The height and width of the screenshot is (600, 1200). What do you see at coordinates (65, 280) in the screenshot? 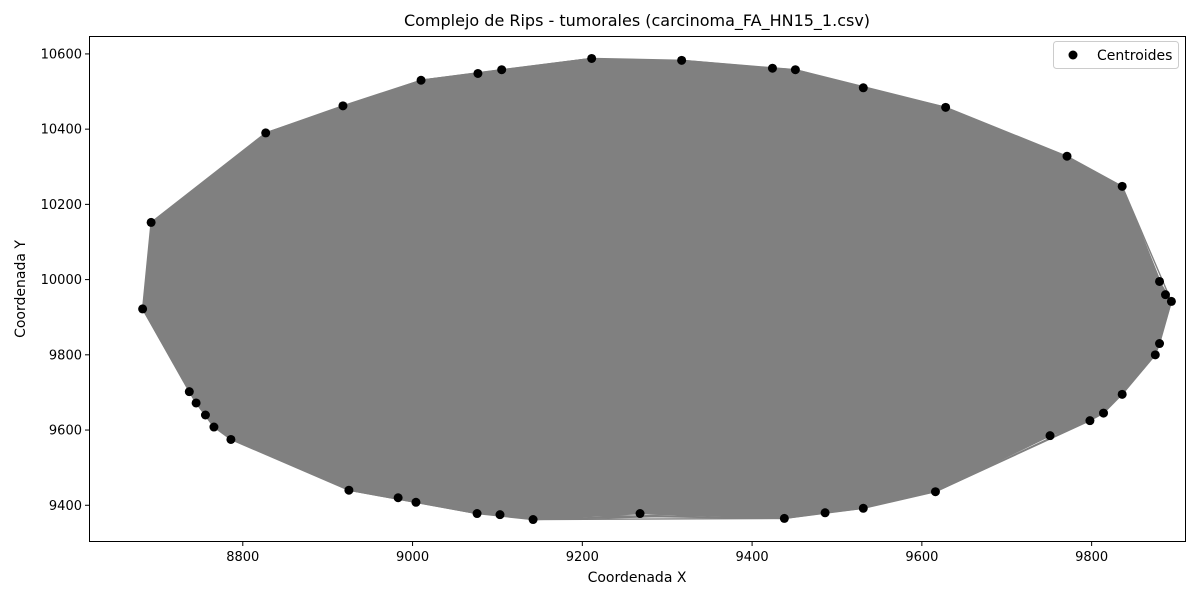
I see `y-axis-ticks: 9400 9600 9800 10000 10200 10400 10600` at bounding box center [65, 280].